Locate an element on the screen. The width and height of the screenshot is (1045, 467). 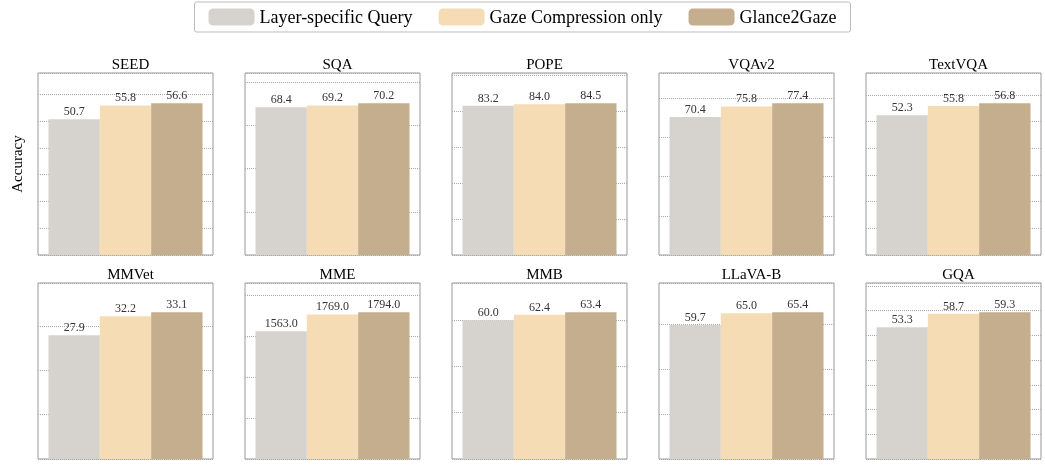
legend-label: Gaze Compression only is located at coordinates (576, 17).